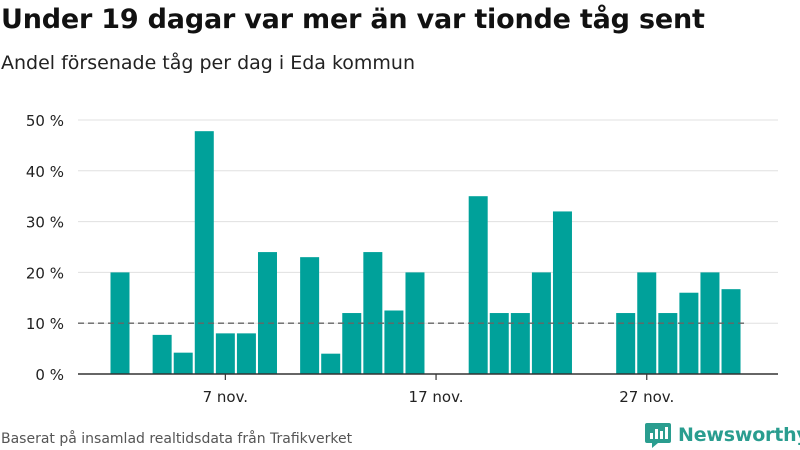 The height and width of the screenshot is (450, 800). I want to click on brand-name: Newsworthy, so click(739, 435).